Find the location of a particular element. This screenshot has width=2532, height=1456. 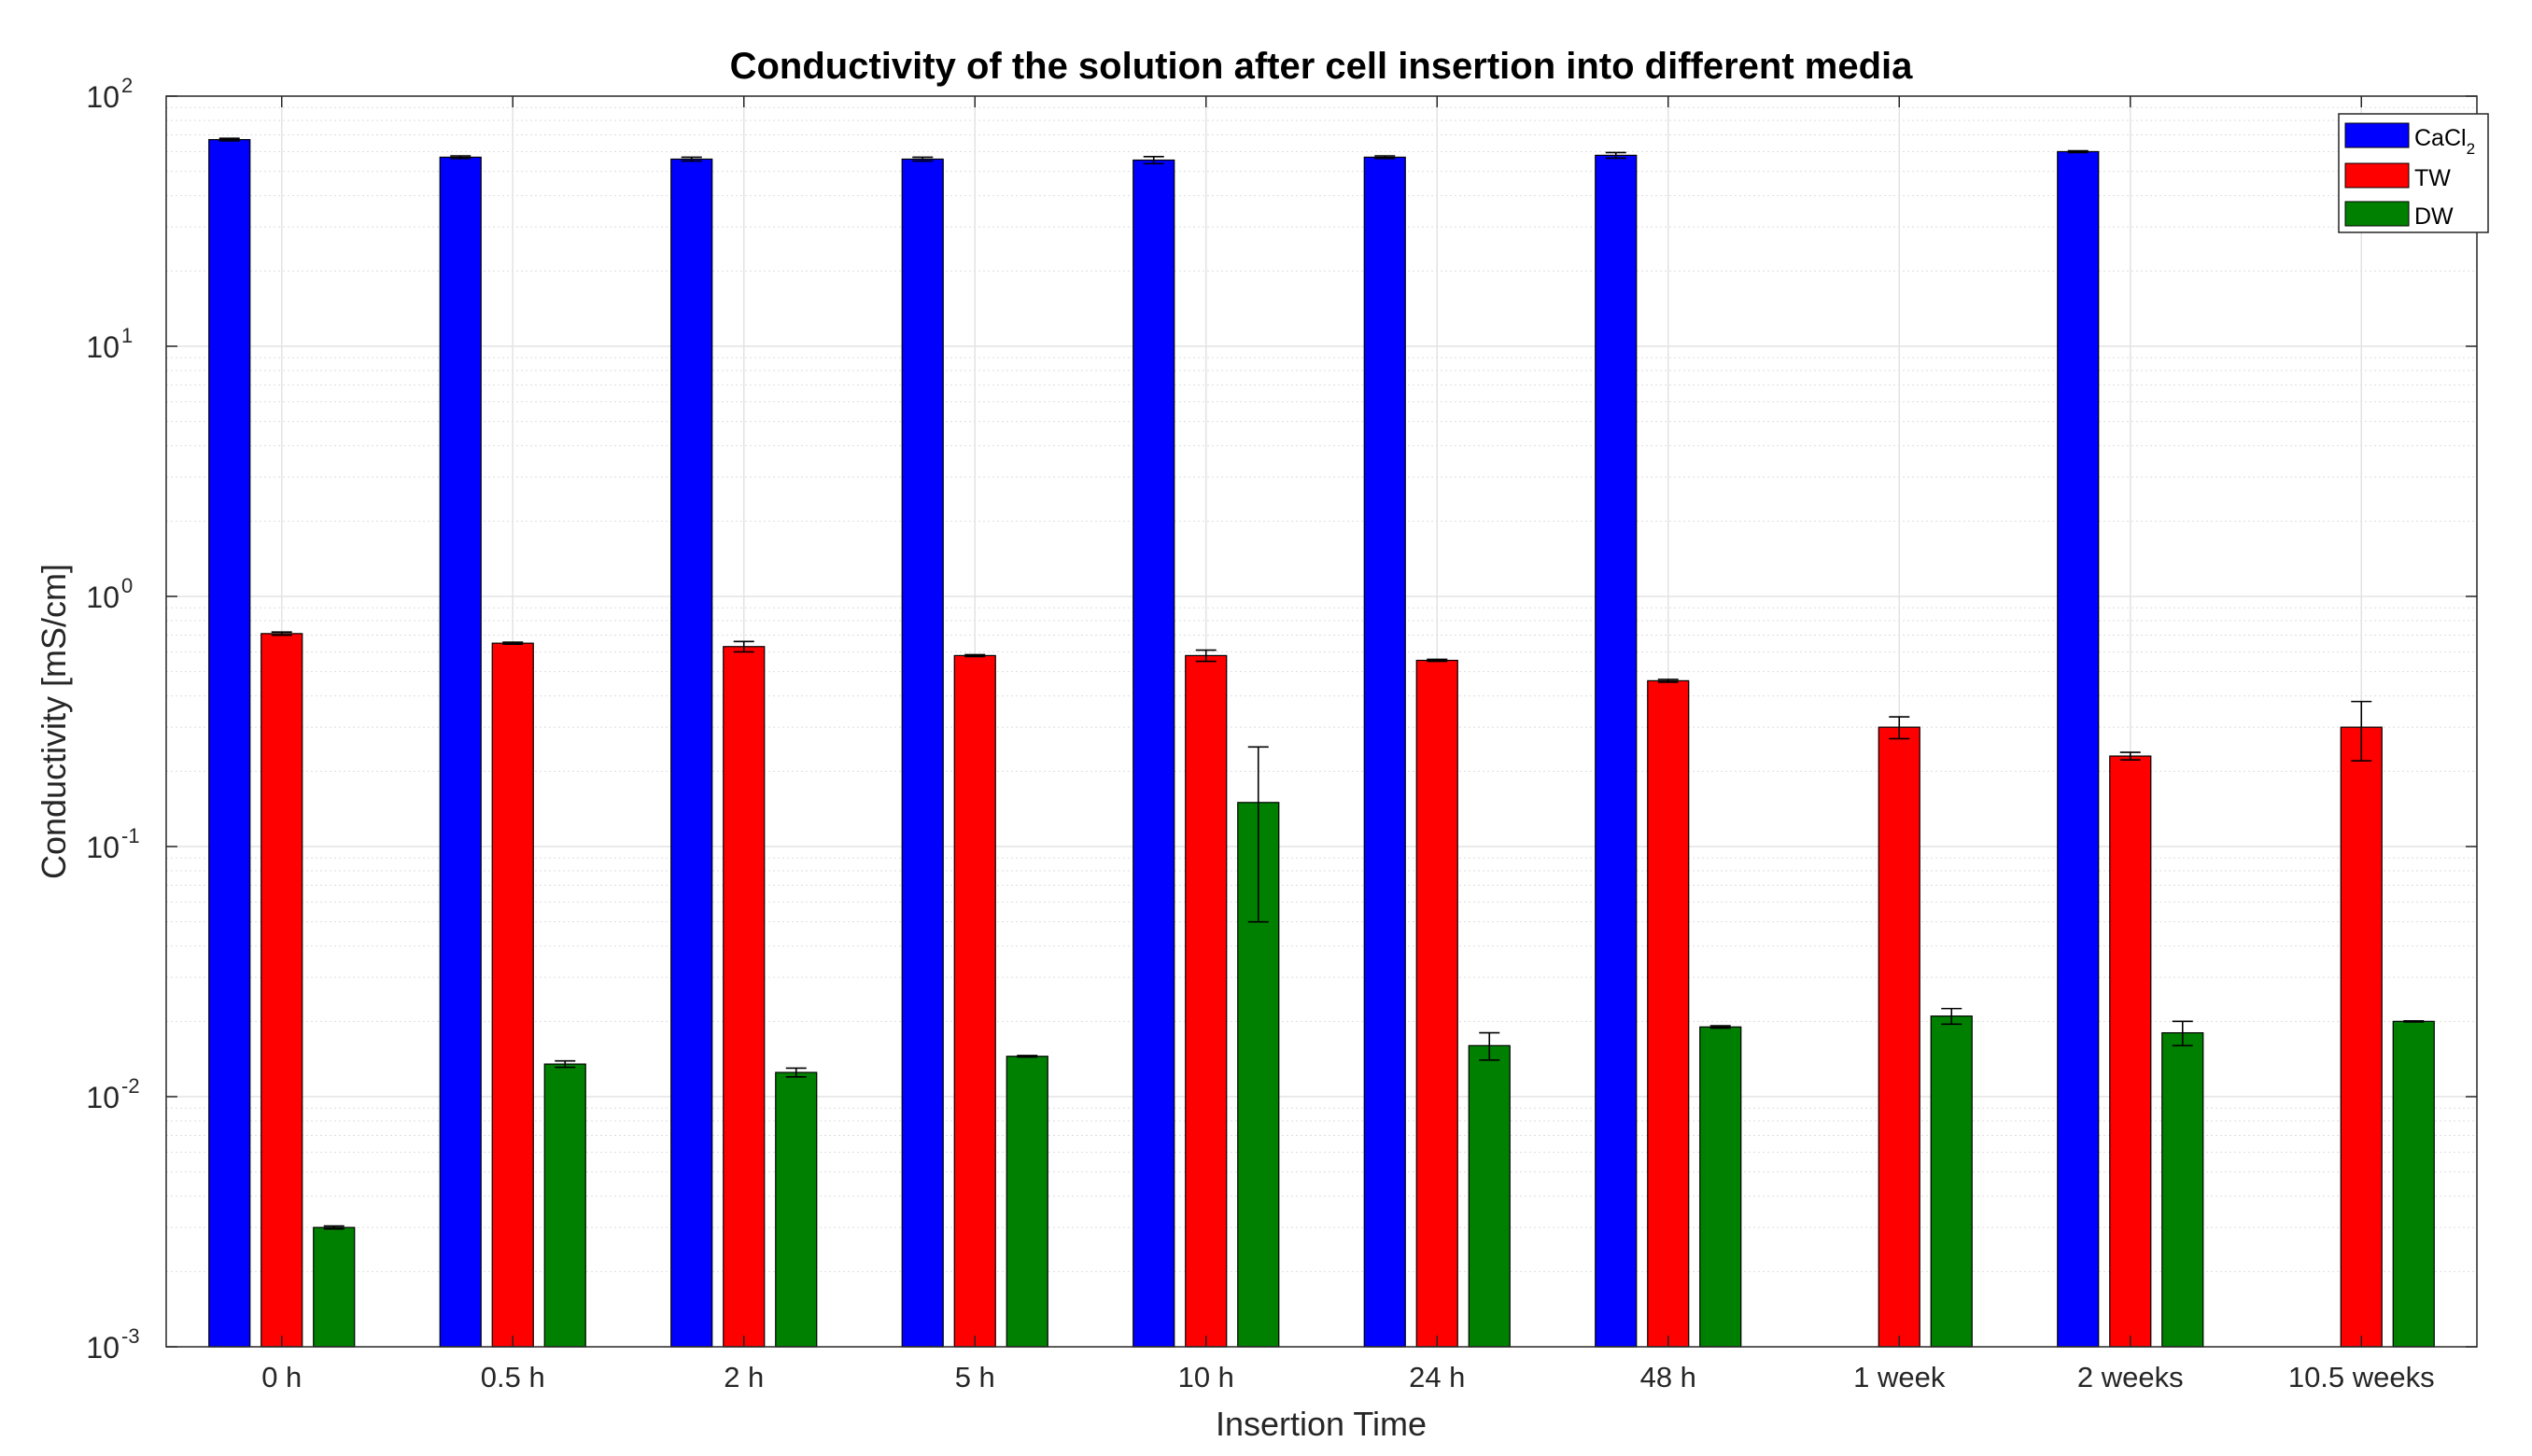

bar-tw-5-h is located at coordinates (974, 1001).